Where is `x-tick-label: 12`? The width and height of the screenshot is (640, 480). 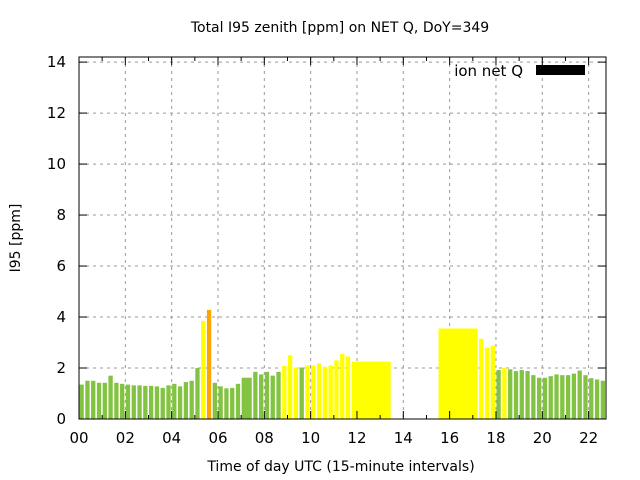
x-tick-label: 12 is located at coordinates (356, 438).